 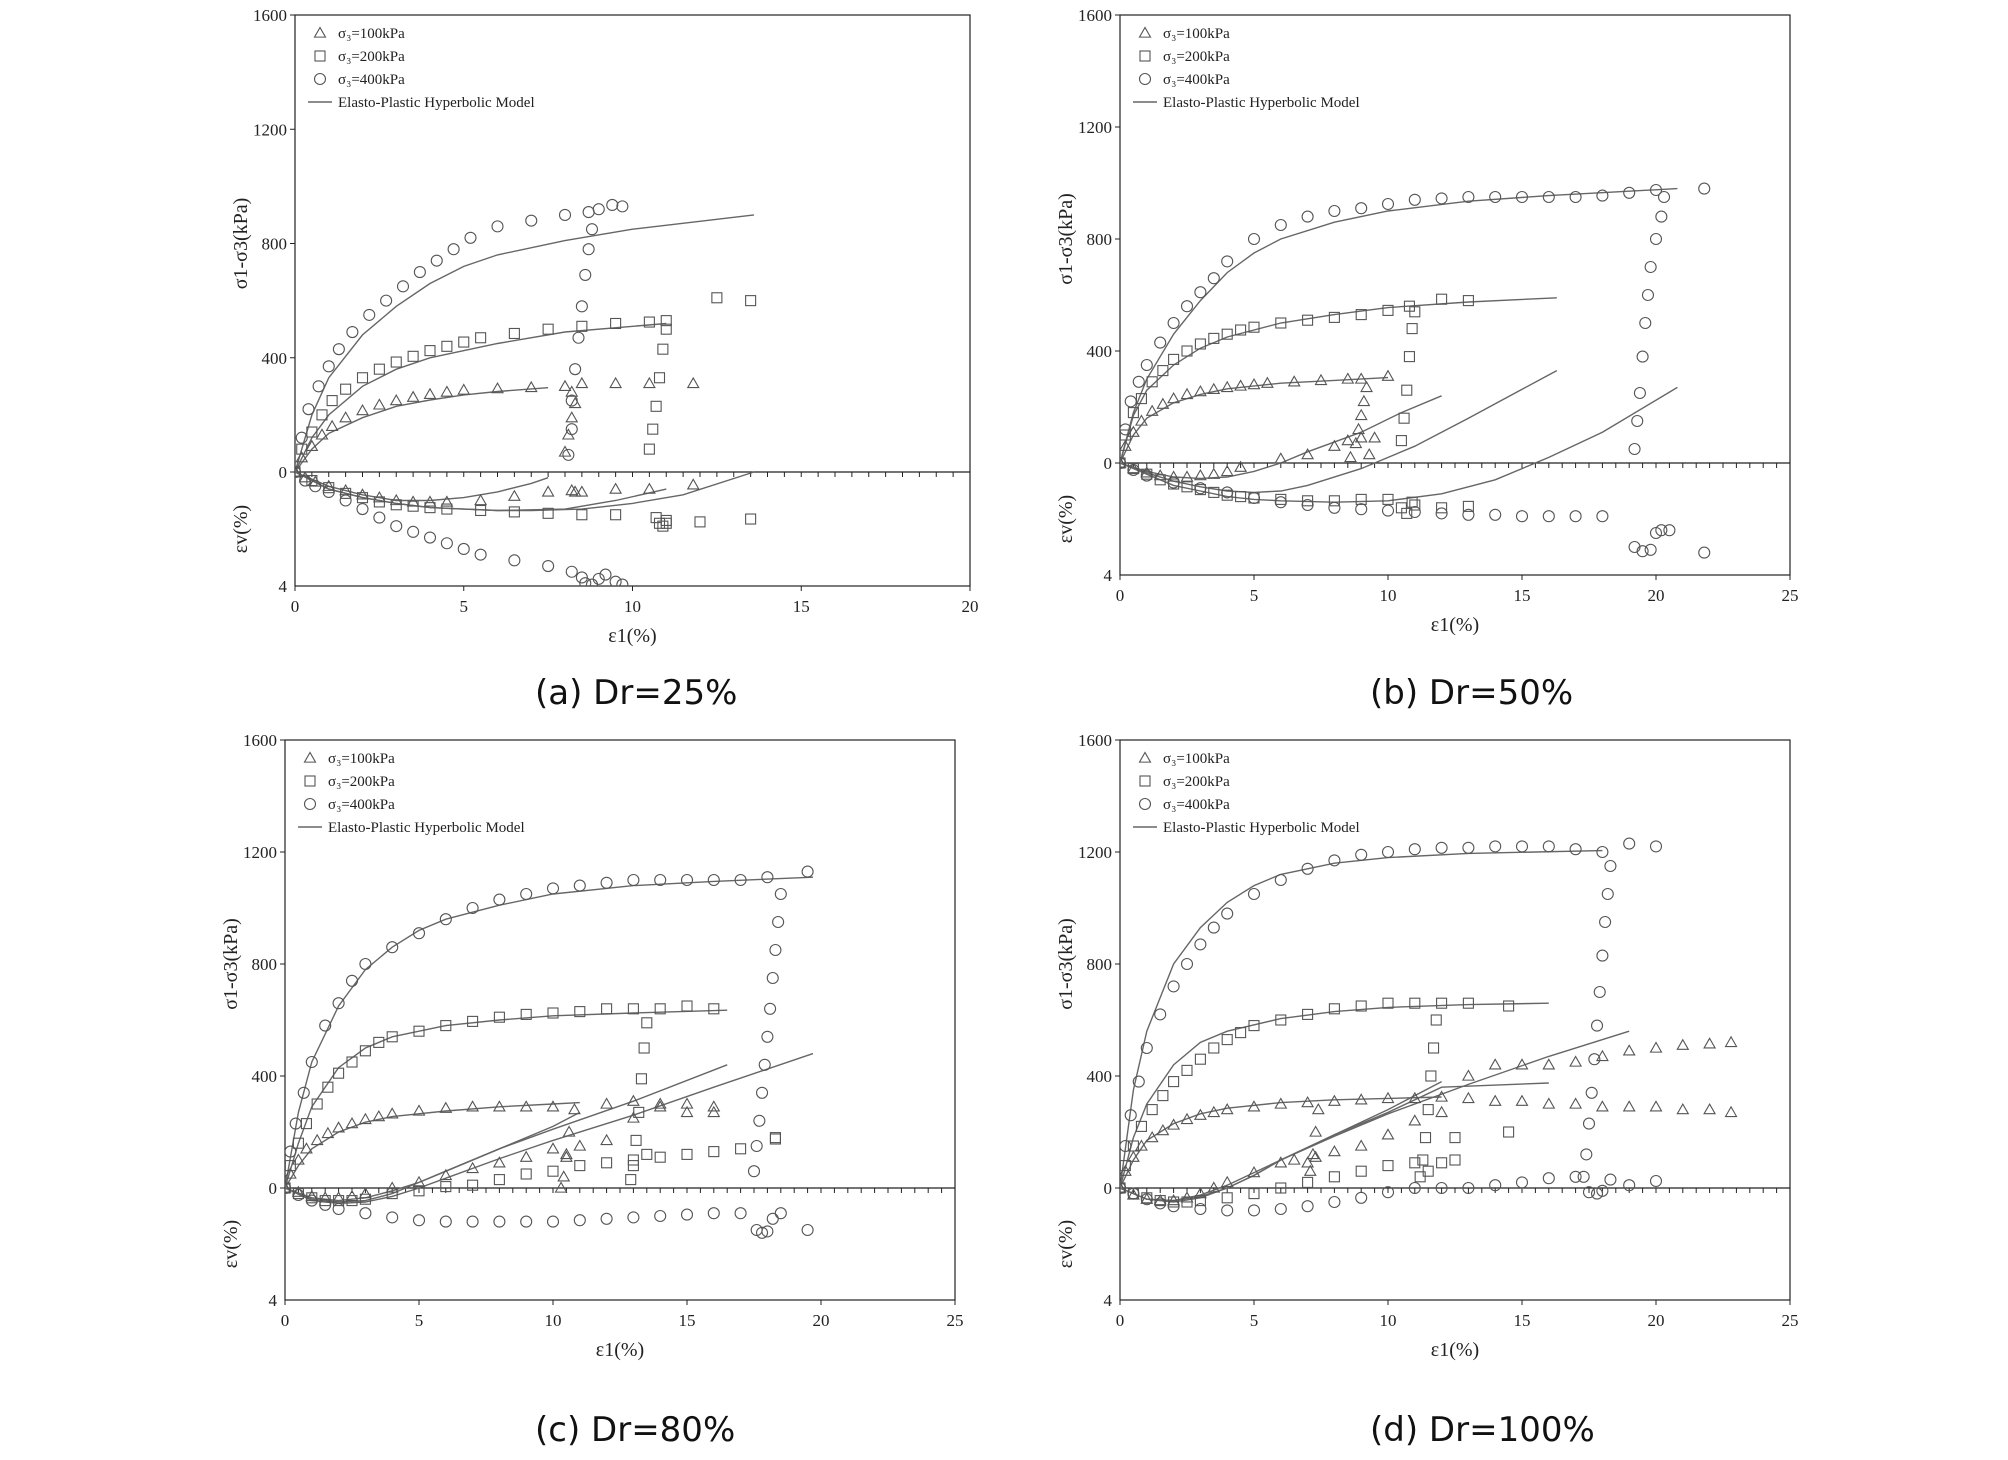 I want to click on x-tick-label: 0, so click(x=1120, y=1320).